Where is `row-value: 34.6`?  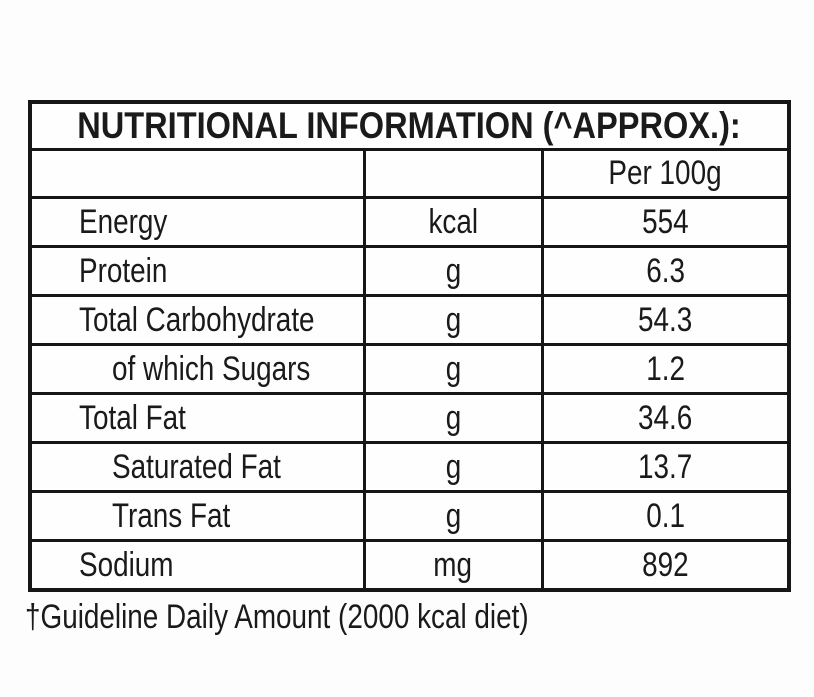 row-value: 34.6 is located at coordinates (665, 417).